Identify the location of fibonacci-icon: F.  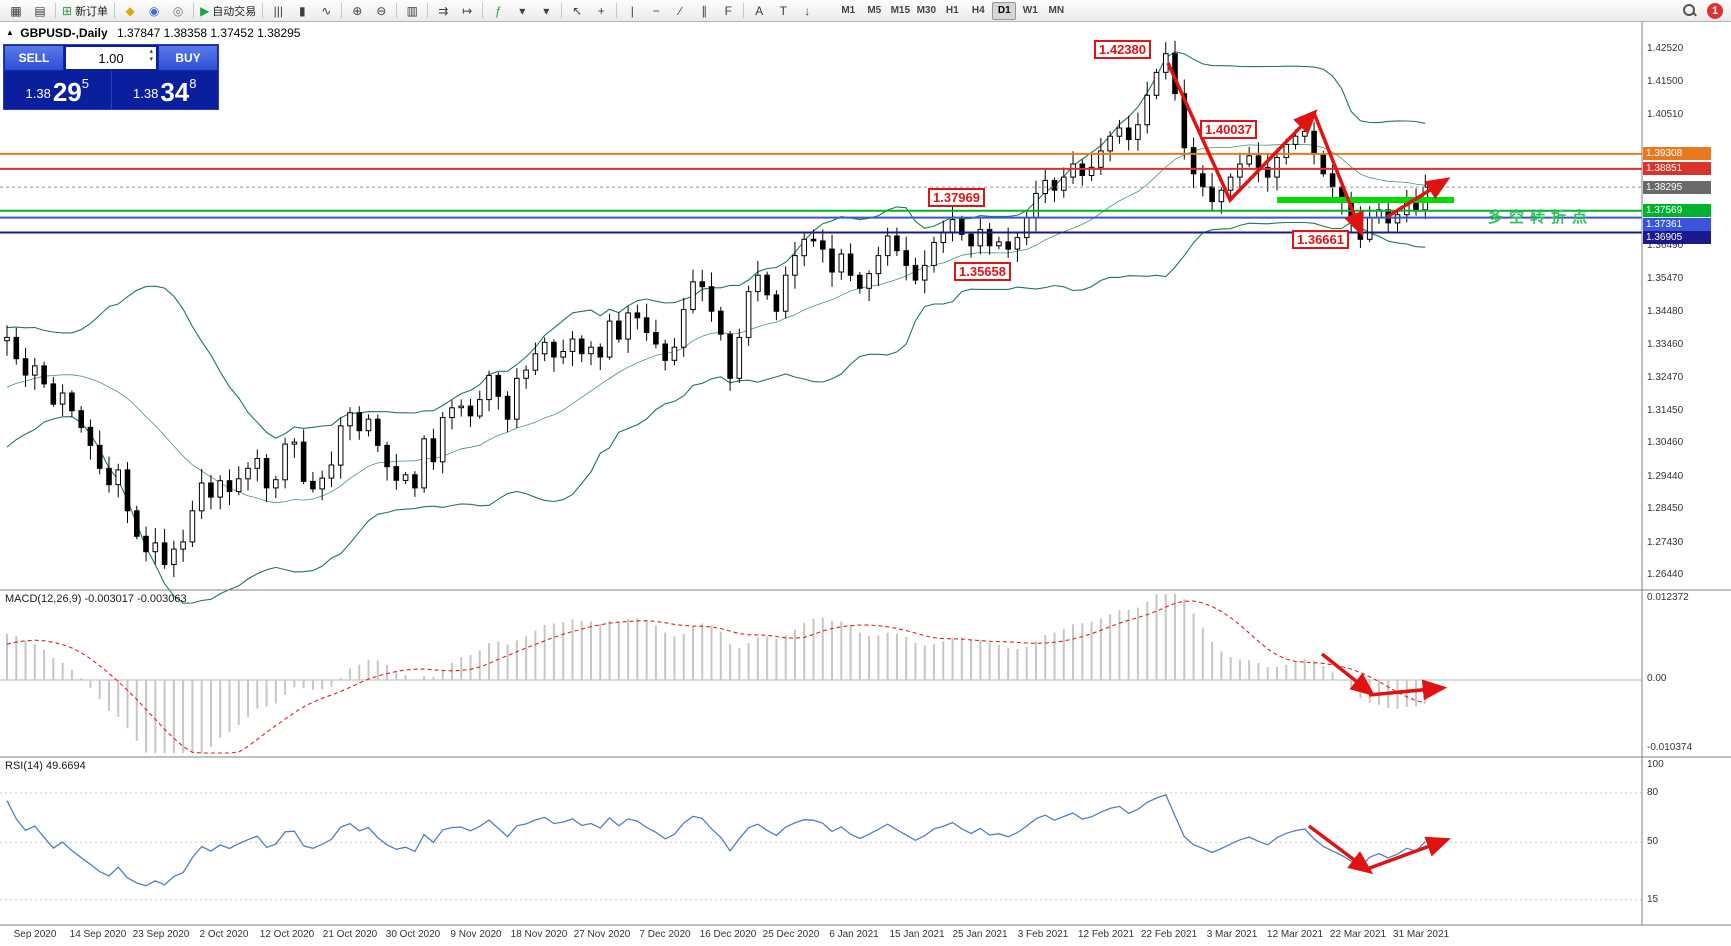
(728, 11).